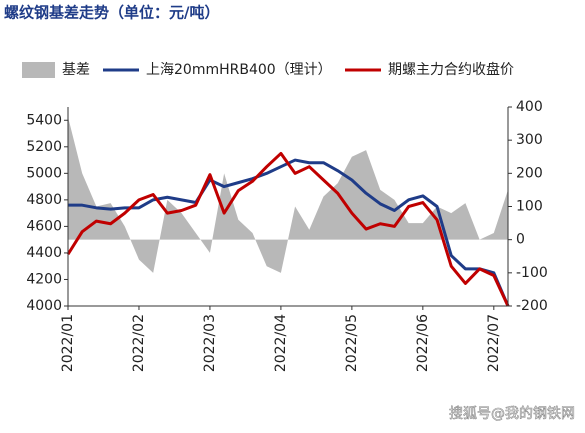 This screenshot has width=585, height=433. What do you see at coordinates (44, 147) in the screenshot?
I see `y-tick-label: 5200` at bounding box center [44, 147].